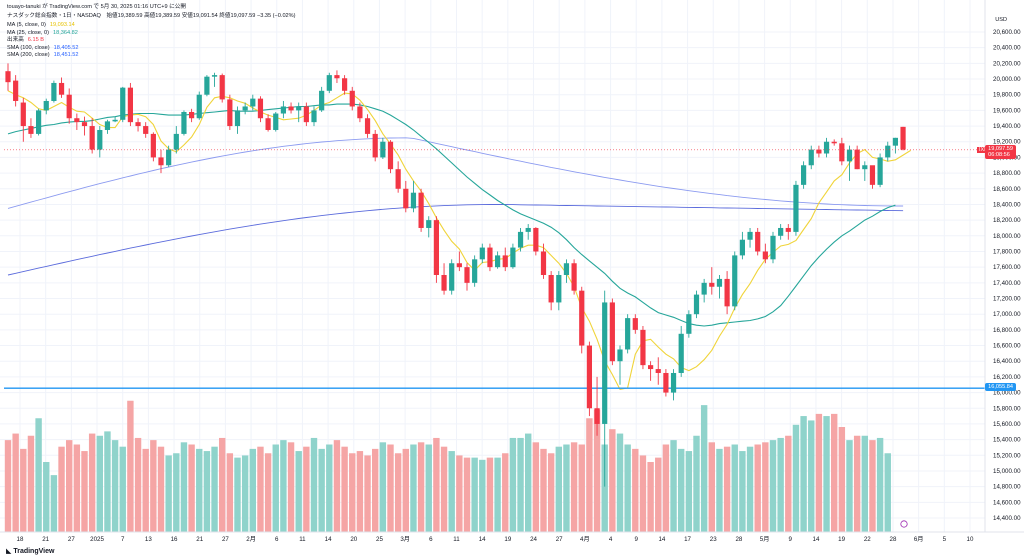 Image resolution: width=1024 pixels, height=558 pixels. Describe the element at coordinates (841, 539) in the screenshot. I see `time-tick-label: 19` at that location.